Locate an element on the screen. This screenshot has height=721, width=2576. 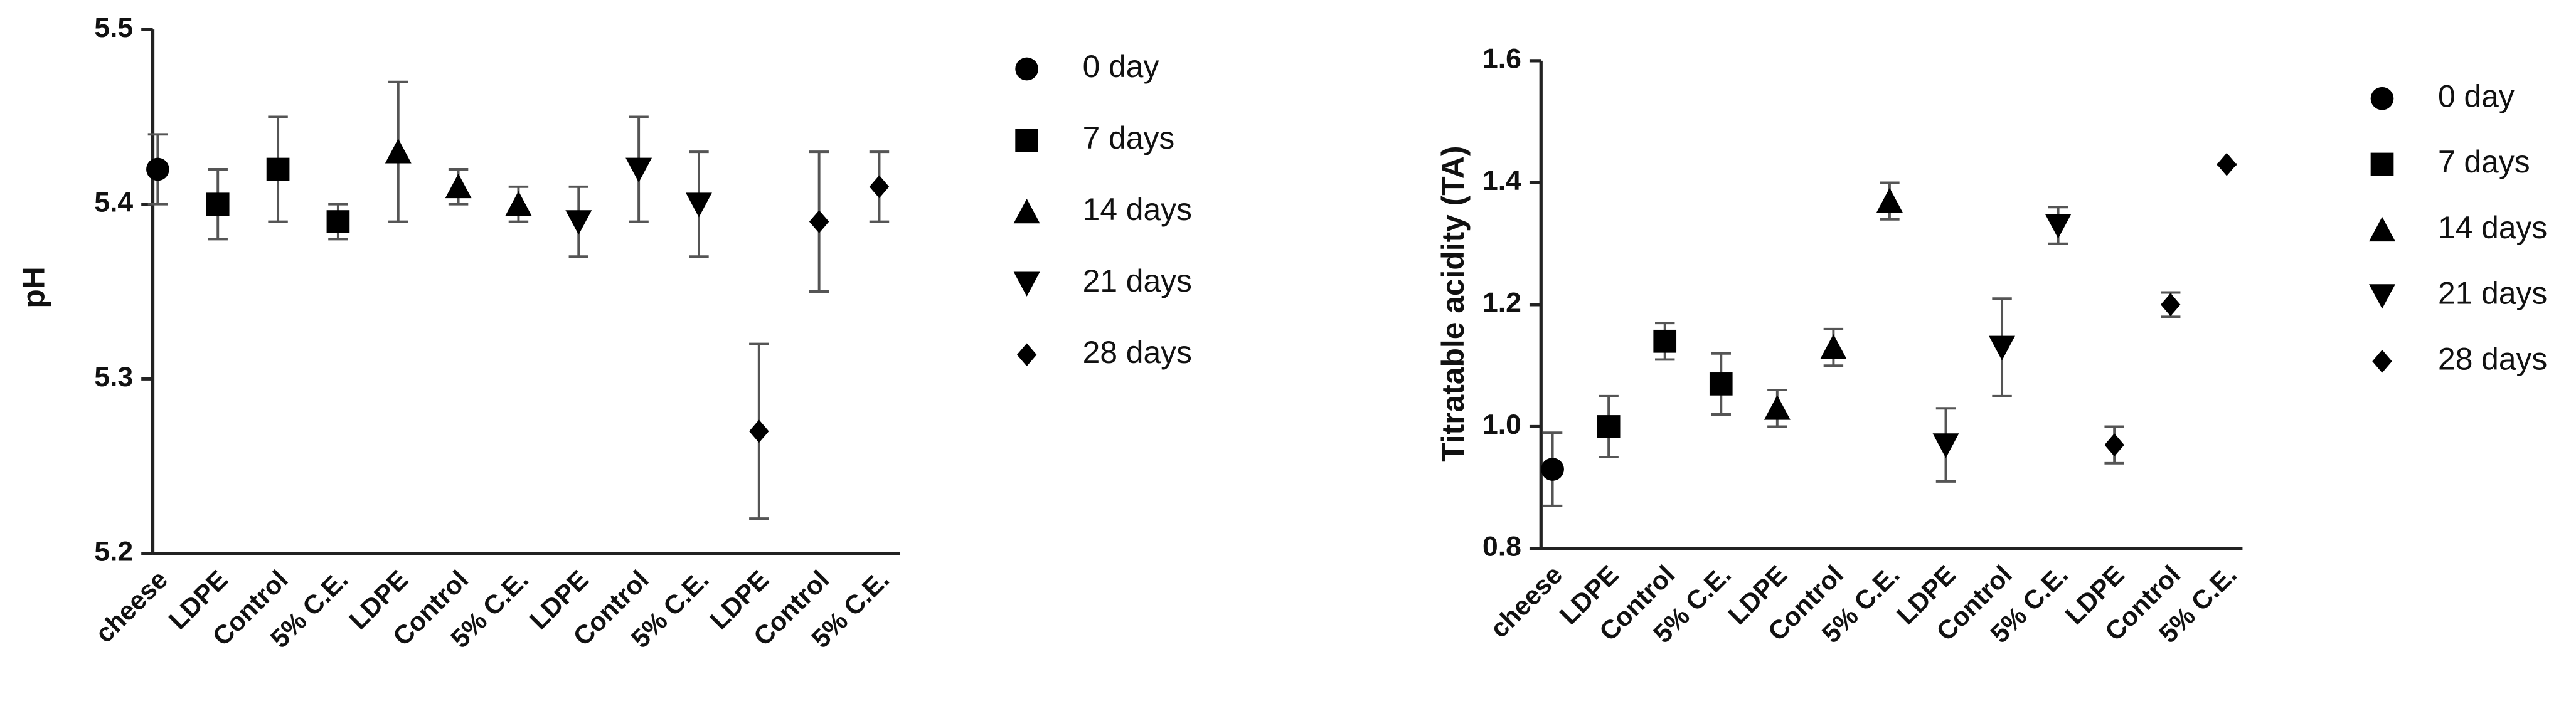
y-tick-label: 1.2 is located at coordinates (1502, 303).